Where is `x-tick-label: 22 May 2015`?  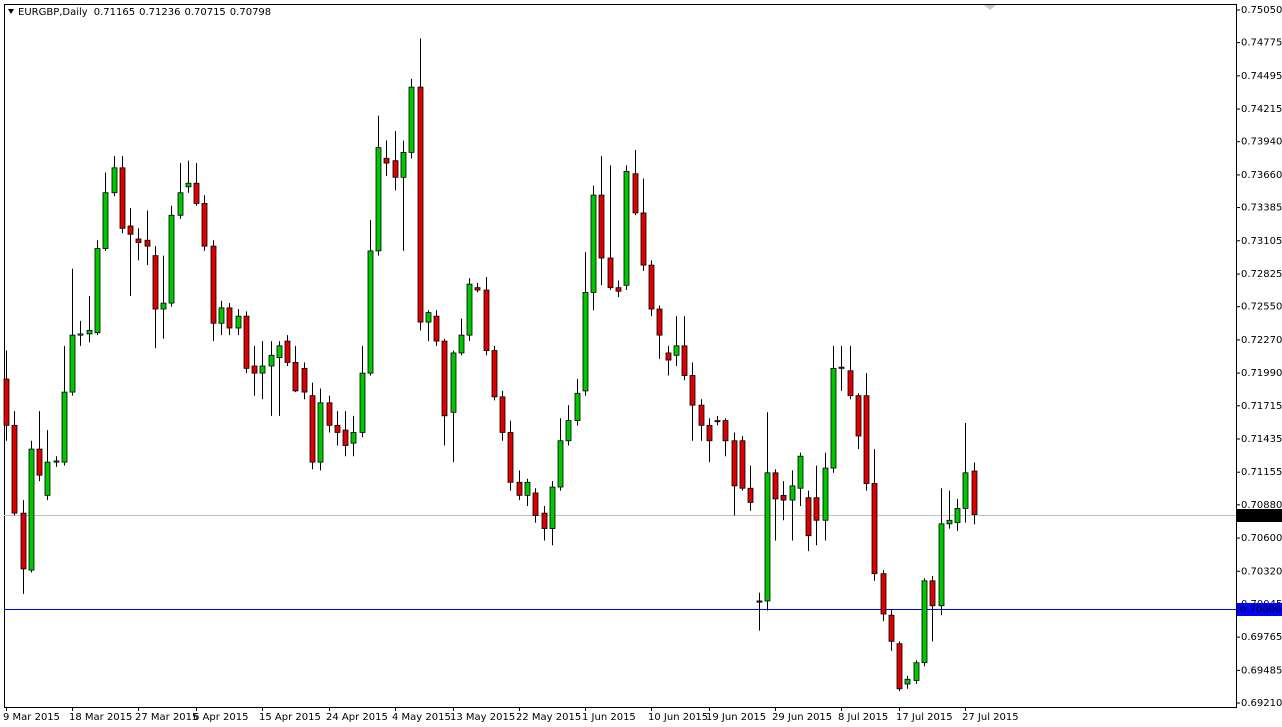
x-tick-label: 22 May 2015 is located at coordinates (548, 717).